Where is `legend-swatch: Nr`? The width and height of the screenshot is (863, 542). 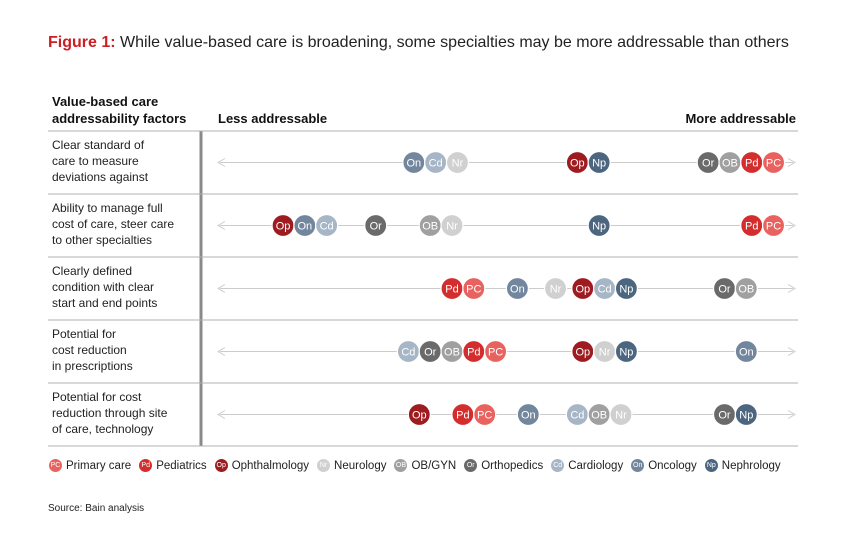
legend-swatch: Nr is located at coordinates (324, 465).